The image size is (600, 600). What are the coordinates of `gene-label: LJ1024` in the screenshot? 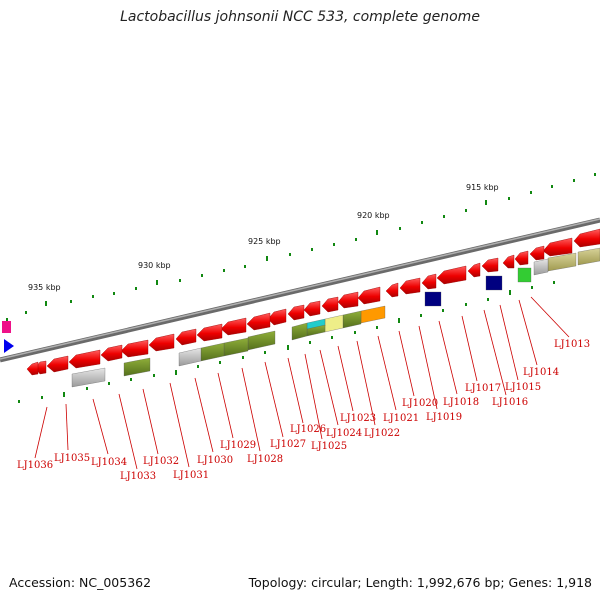 It's located at (344, 433).